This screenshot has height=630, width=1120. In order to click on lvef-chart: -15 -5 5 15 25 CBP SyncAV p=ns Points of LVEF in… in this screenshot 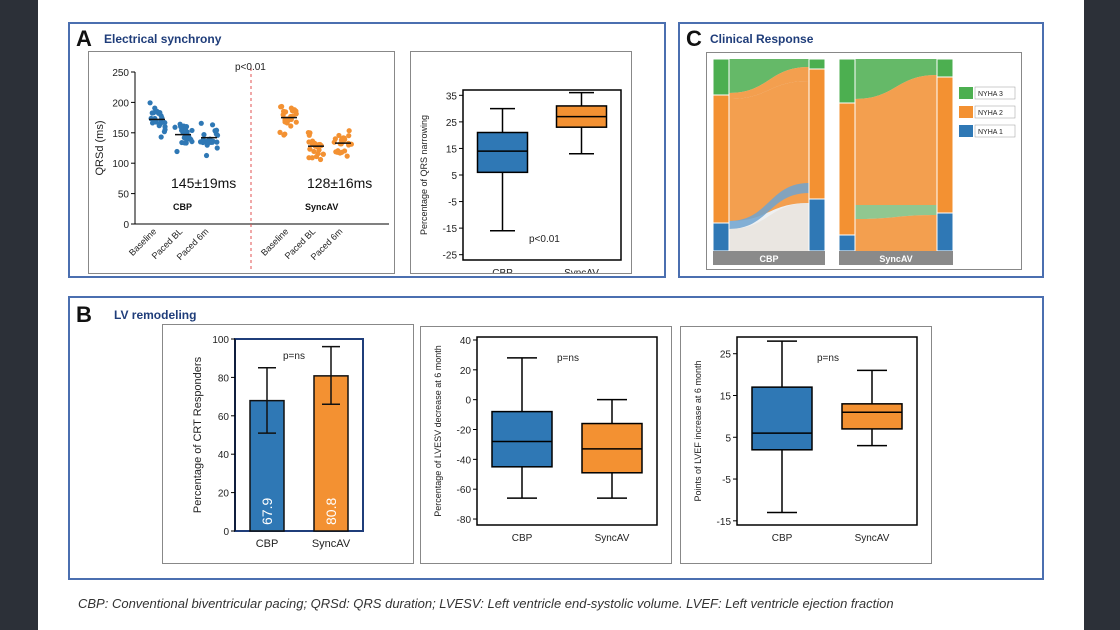, I will do `click(805, 440)`.